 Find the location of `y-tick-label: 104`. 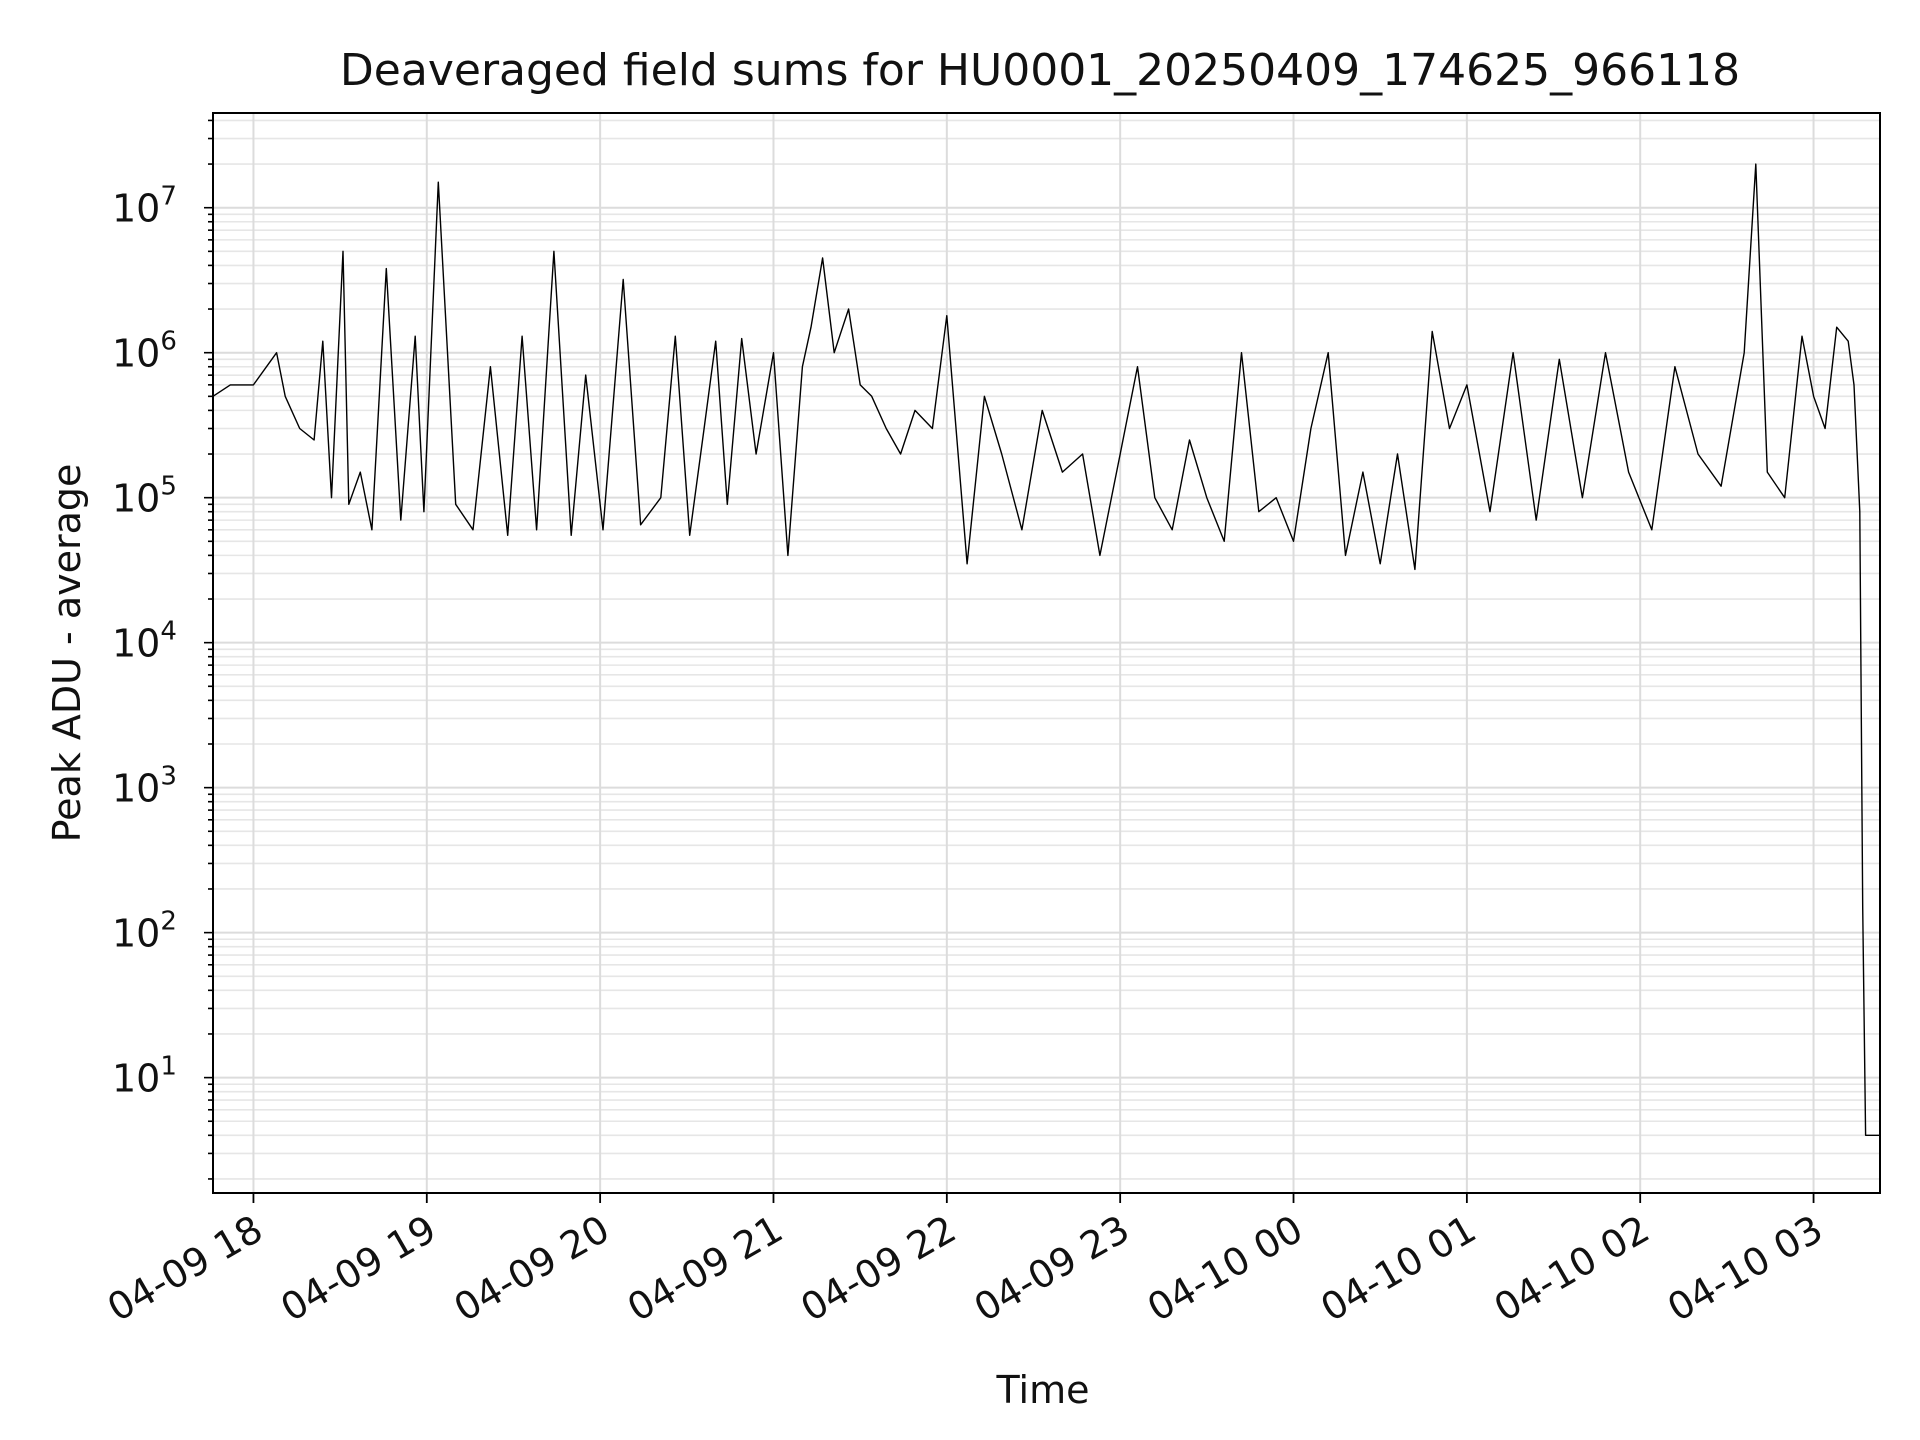

y-tick-label: 104 is located at coordinates (144, 641).